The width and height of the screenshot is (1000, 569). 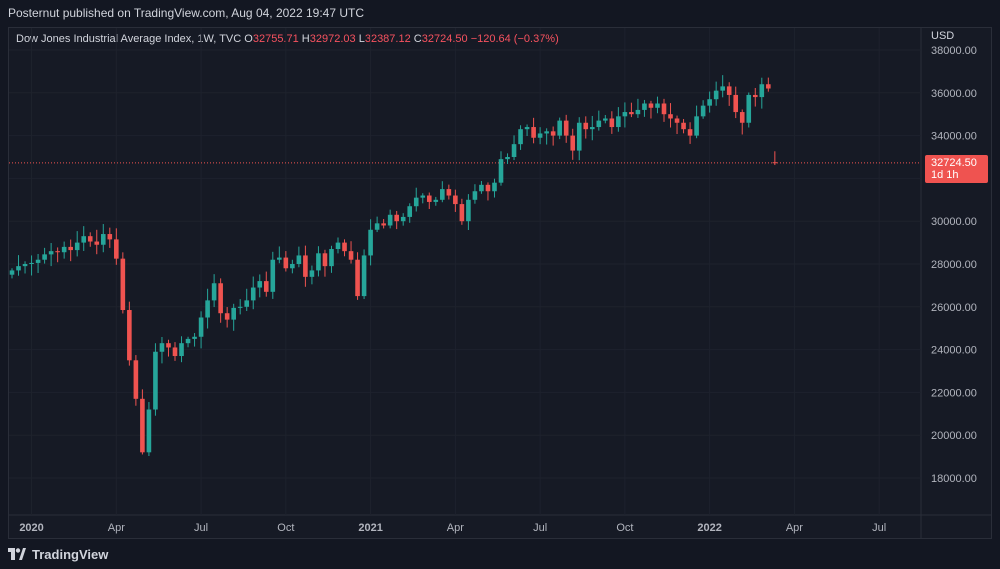 What do you see at coordinates (248, 39) in the screenshot?
I see `legend-open-label: O` at bounding box center [248, 39].